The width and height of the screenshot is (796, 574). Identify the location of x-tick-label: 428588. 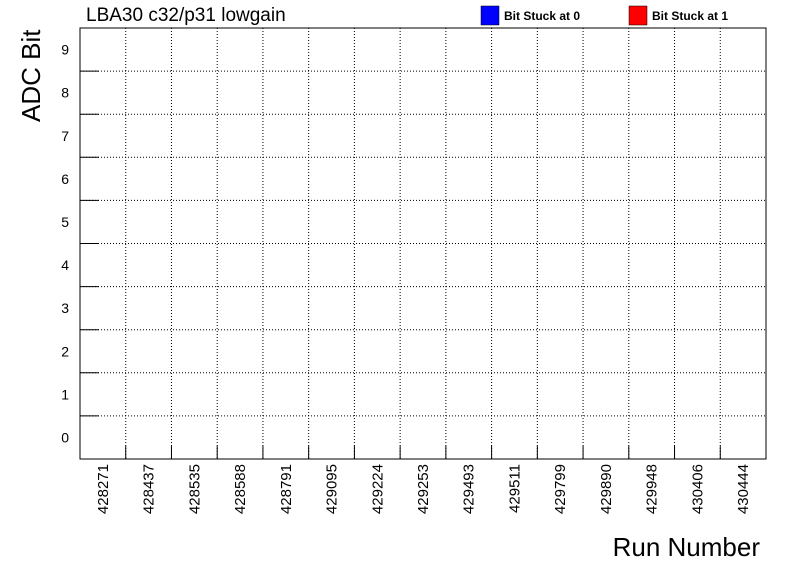
(240, 489).